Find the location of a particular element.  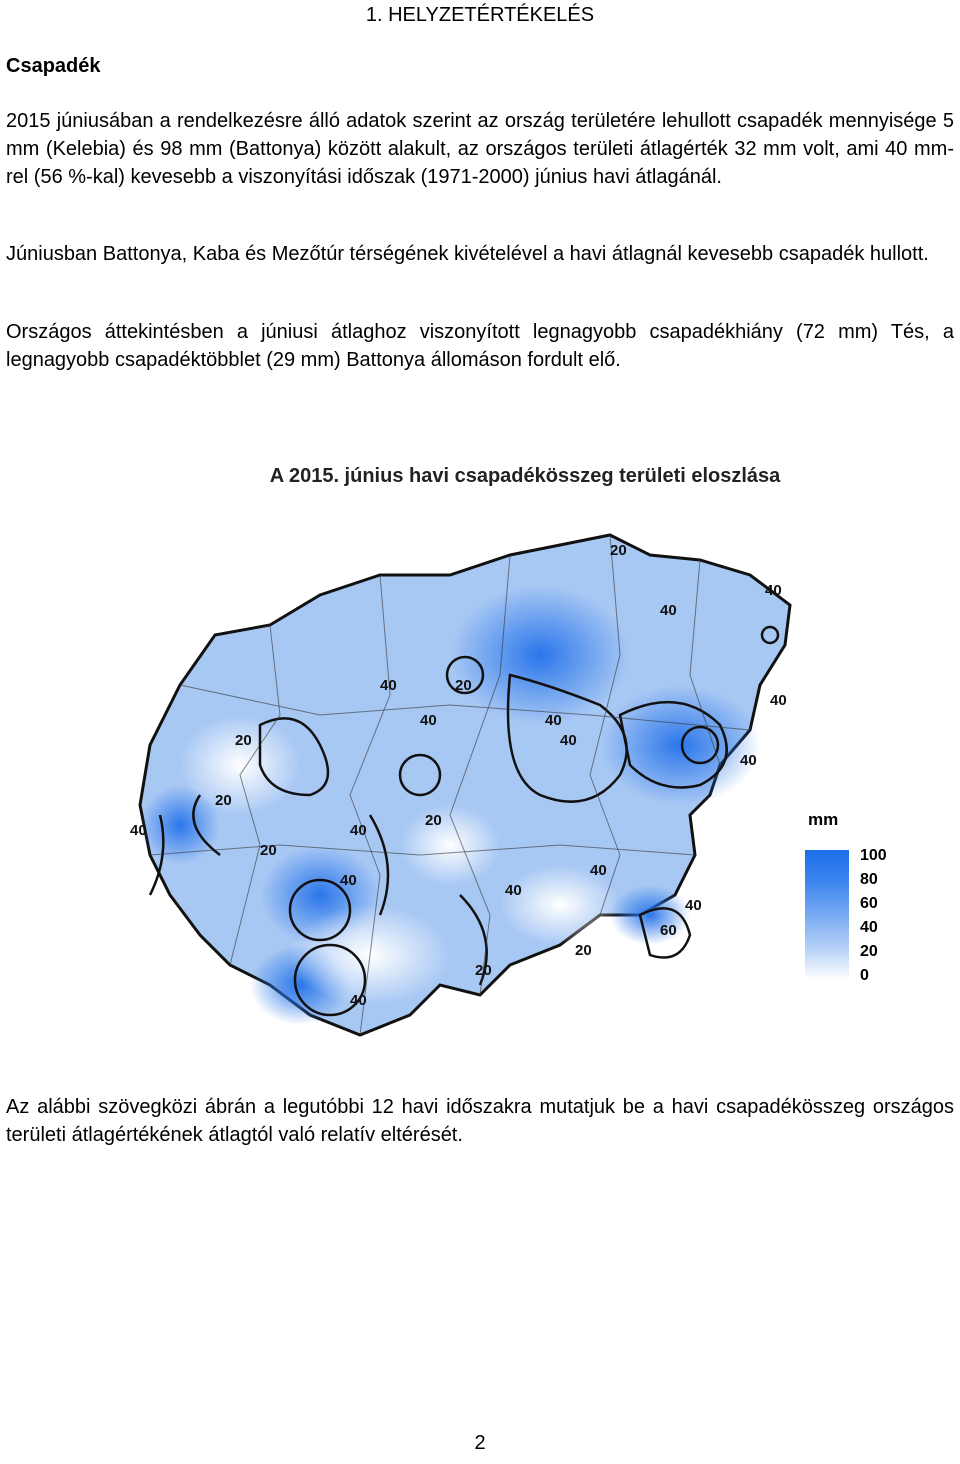

legend-tick: 0 is located at coordinates (864, 975).